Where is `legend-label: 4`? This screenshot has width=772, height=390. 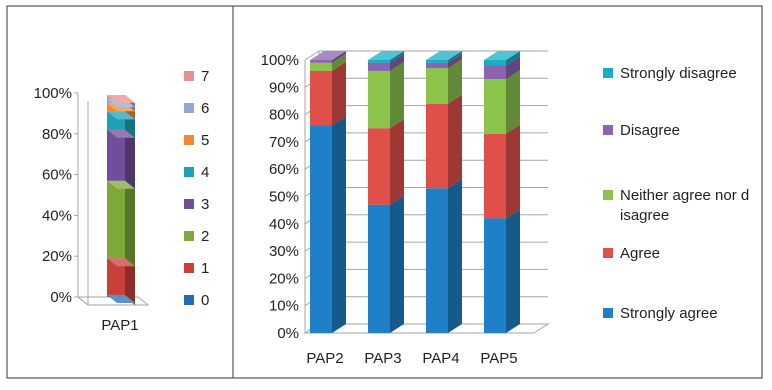
legend-label: 4 is located at coordinates (205, 172).